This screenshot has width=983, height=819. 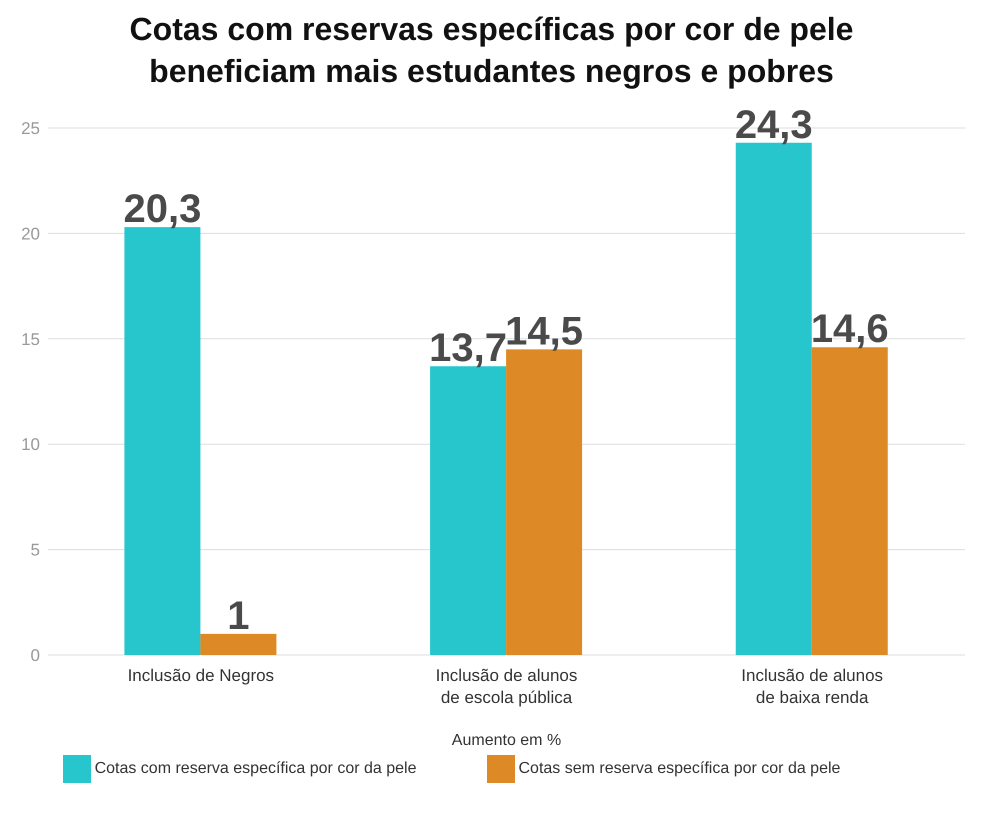 What do you see at coordinates (30, 339) in the screenshot?
I see `y-tick-label: 15` at bounding box center [30, 339].